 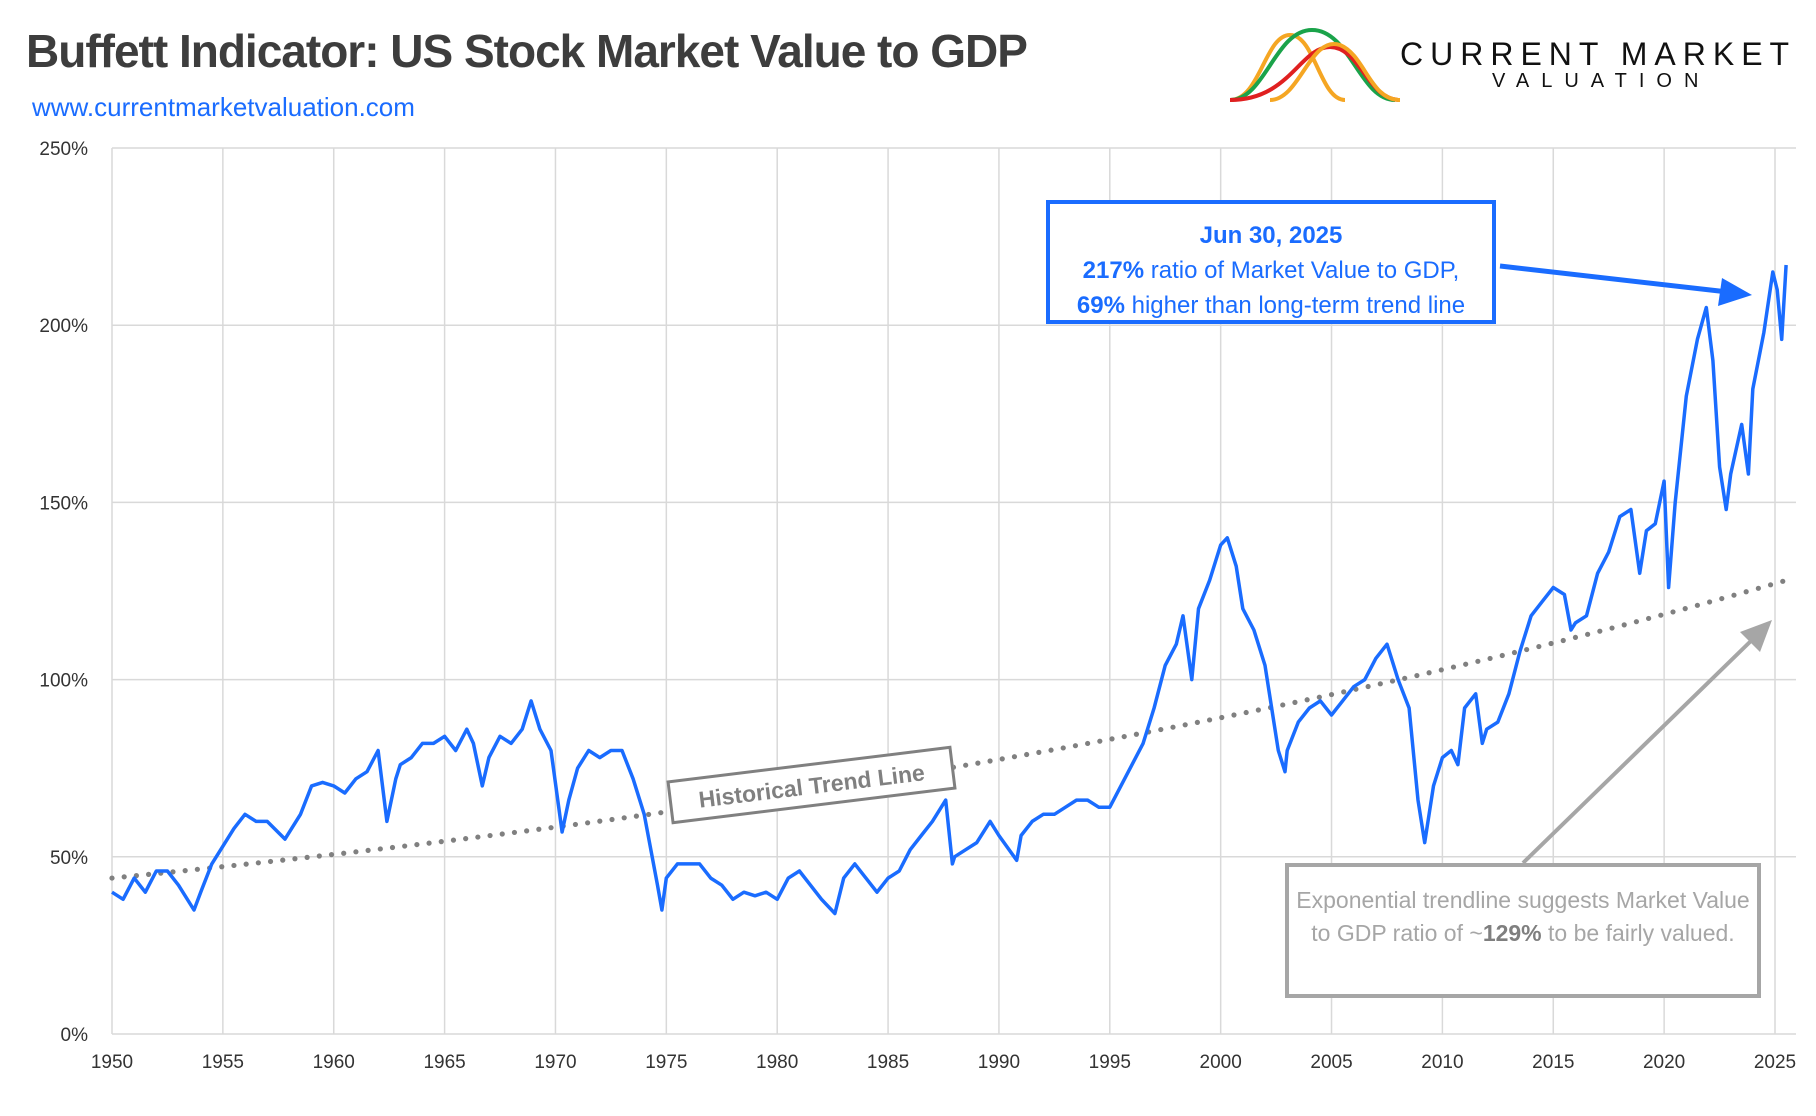 I want to click on callout-text1: ratio of Market Value to GDP,, so click(x=1302, y=270).